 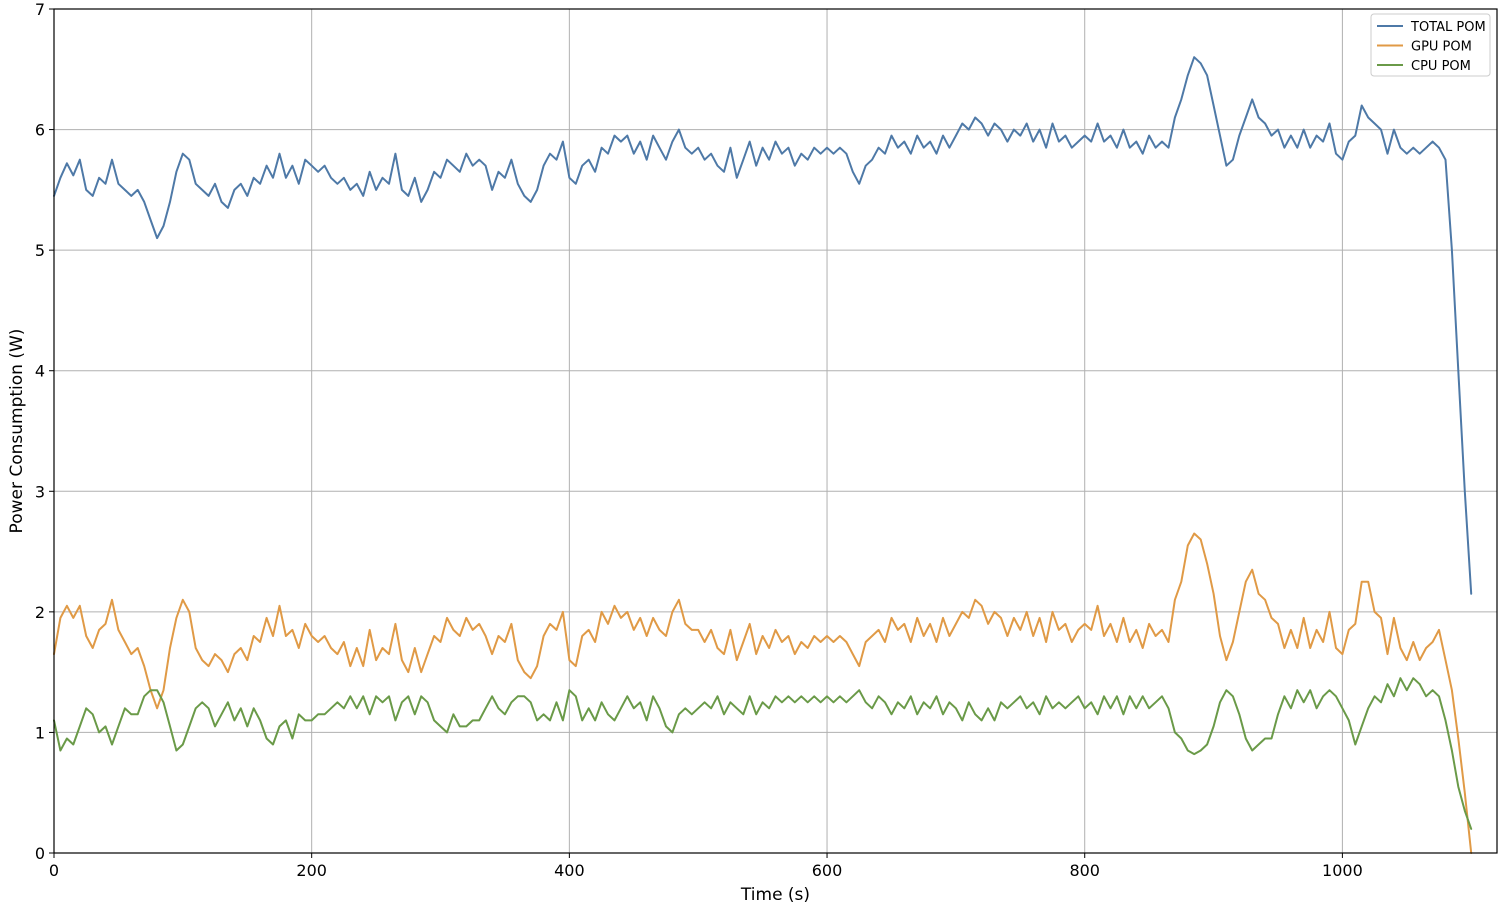 I want to click on legend-box, so click(x=1430, y=45).